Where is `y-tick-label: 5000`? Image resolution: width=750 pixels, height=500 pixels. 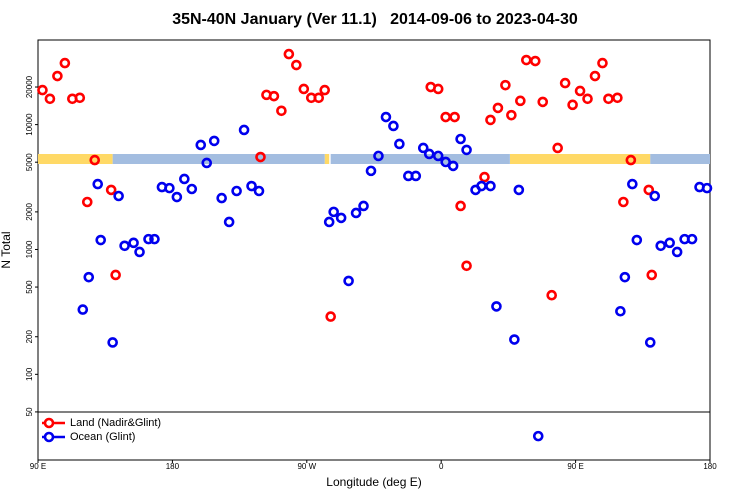 y-tick-label: 5000 is located at coordinates (29, 162).